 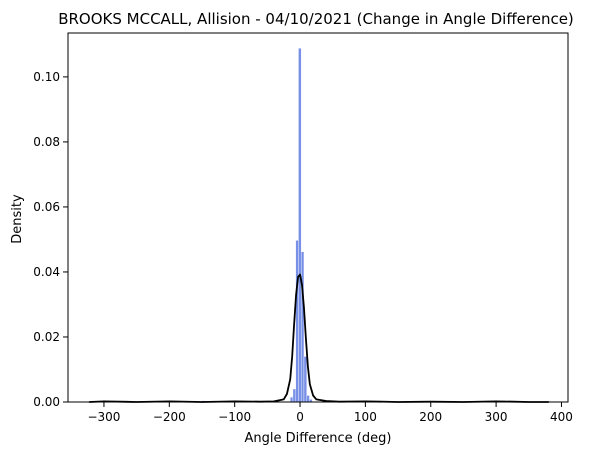 What do you see at coordinates (365, 417) in the screenshot?
I see `x-tick-label-4: 100` at bounding box center [365, 417].